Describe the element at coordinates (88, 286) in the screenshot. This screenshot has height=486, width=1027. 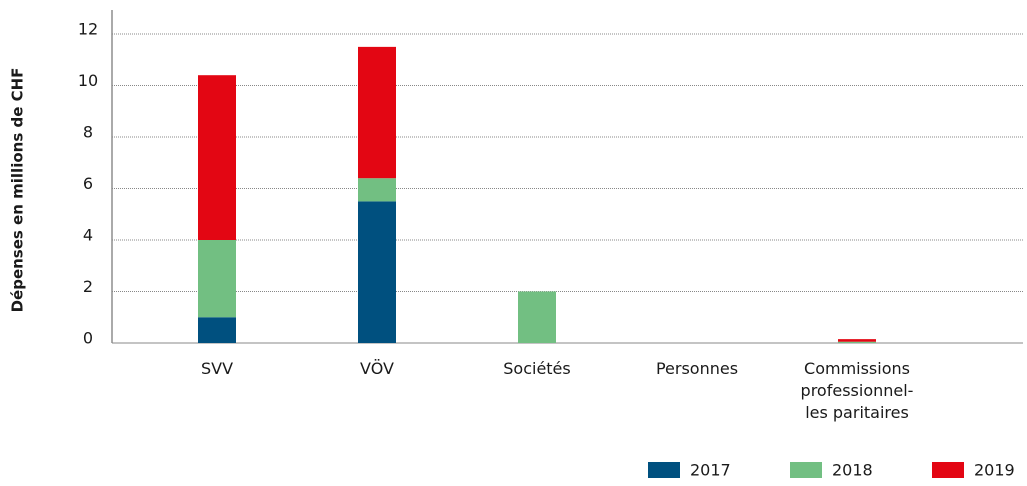
I see `y-tick-label: 2` at that location.